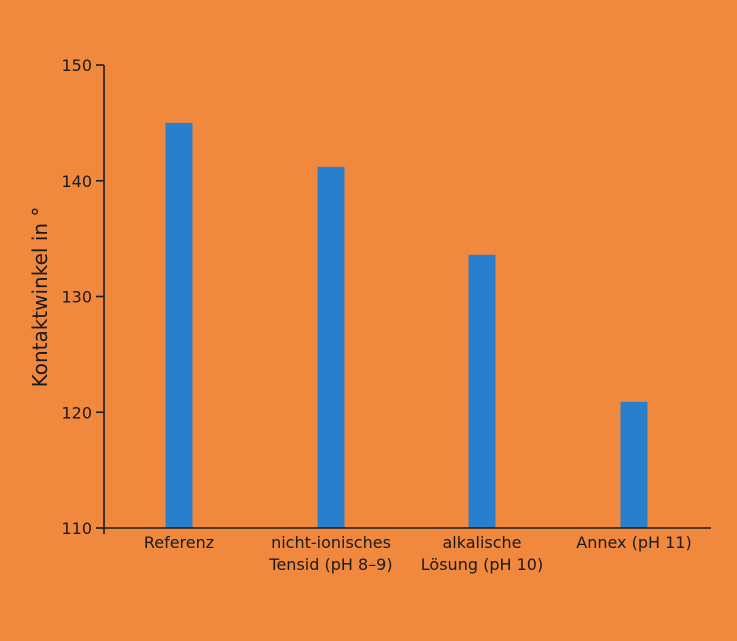 This screenshot has height=641, width=737. I want to click on y-tick-label-2: 130, so click(76, 297).